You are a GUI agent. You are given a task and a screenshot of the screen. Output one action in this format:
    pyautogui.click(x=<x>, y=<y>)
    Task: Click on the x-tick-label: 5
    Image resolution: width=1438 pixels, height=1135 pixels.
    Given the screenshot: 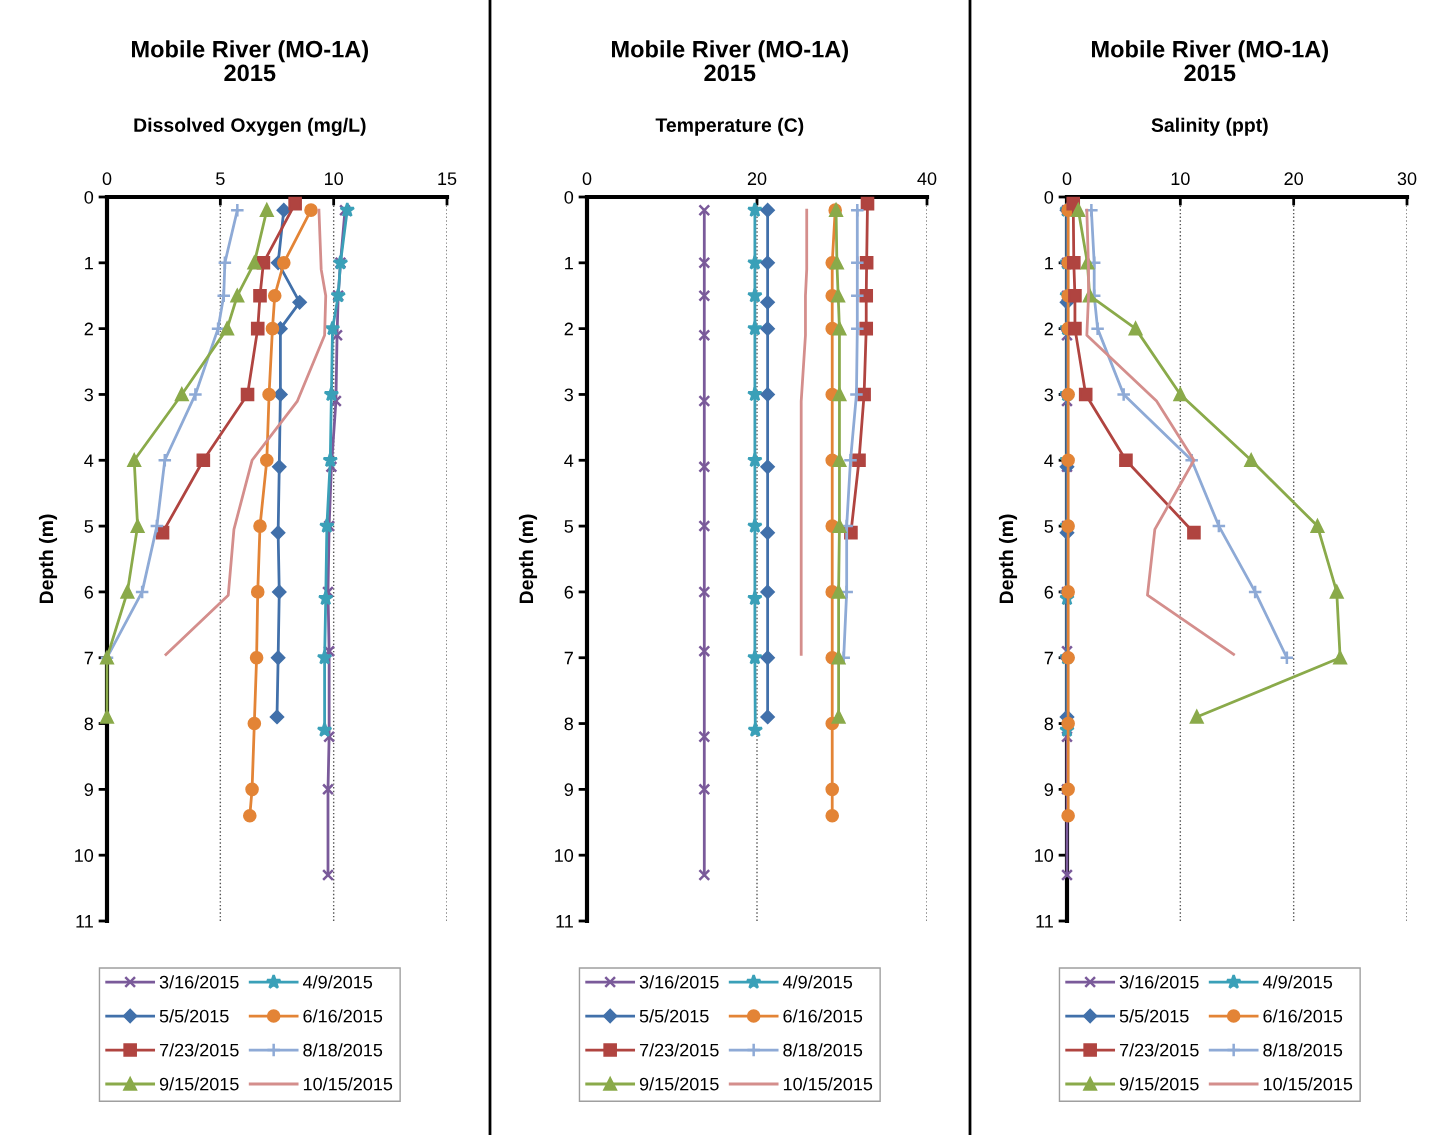 What is the action you would take?
    pyautogui.click(x=220, y=179)
    